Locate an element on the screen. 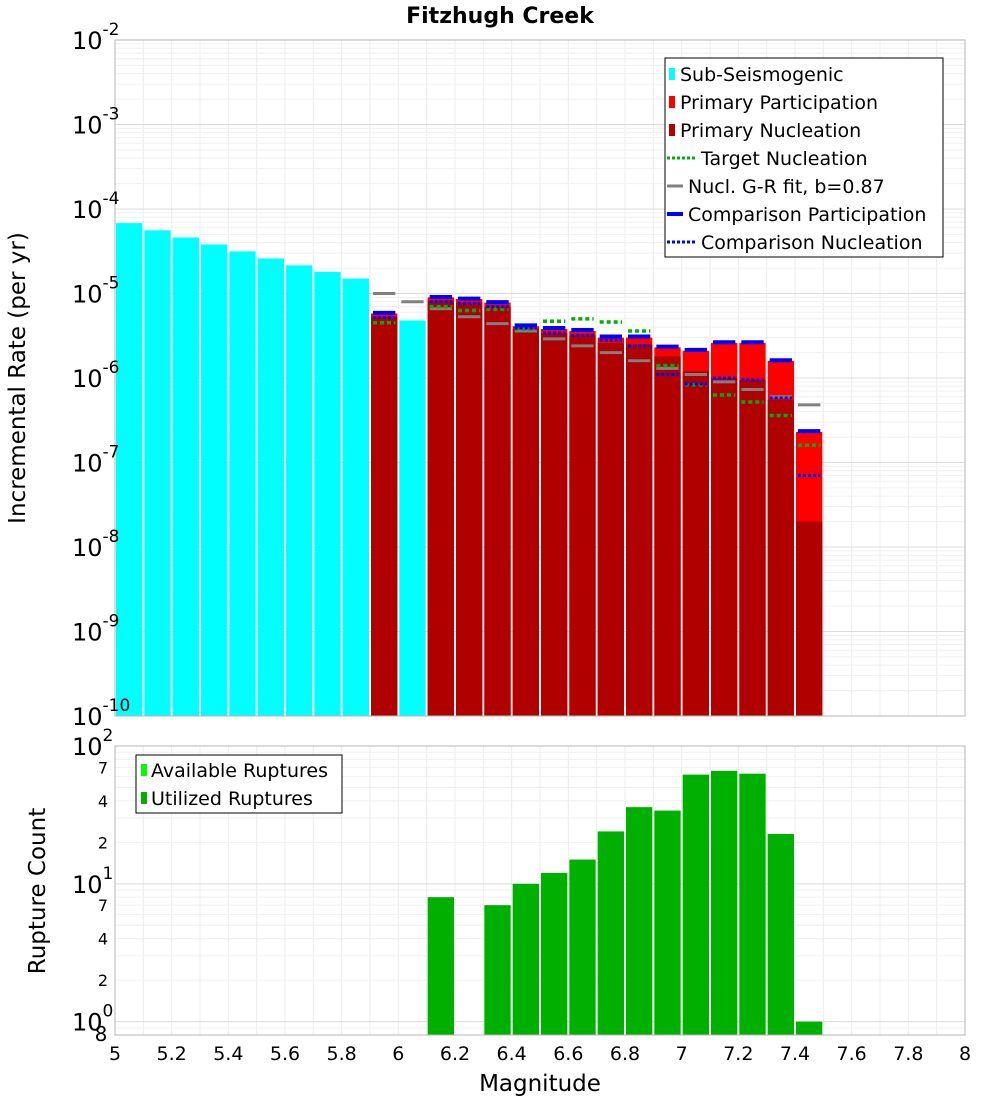 The height and width of the screenshot is (1100, 1000). bottom-legend-item: Utilized Ruptures is located at coordinates (227, 799).